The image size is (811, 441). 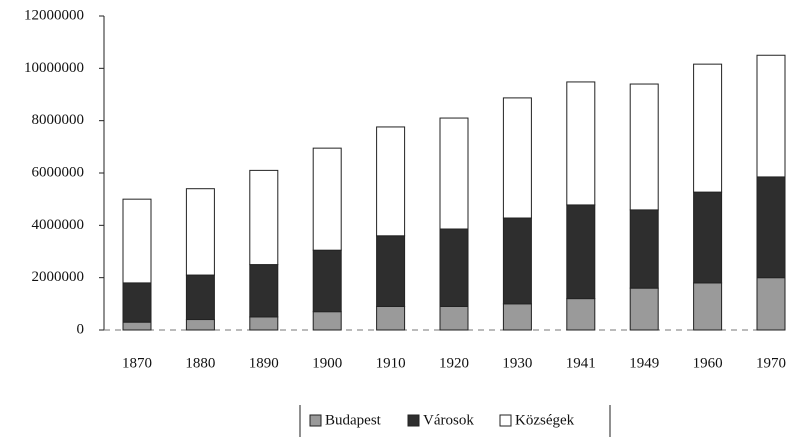 What do you see at coordinates (58, 120) in the screenshot?
I see `y-tick-label: 8000000` at bounding box center [58, 120].